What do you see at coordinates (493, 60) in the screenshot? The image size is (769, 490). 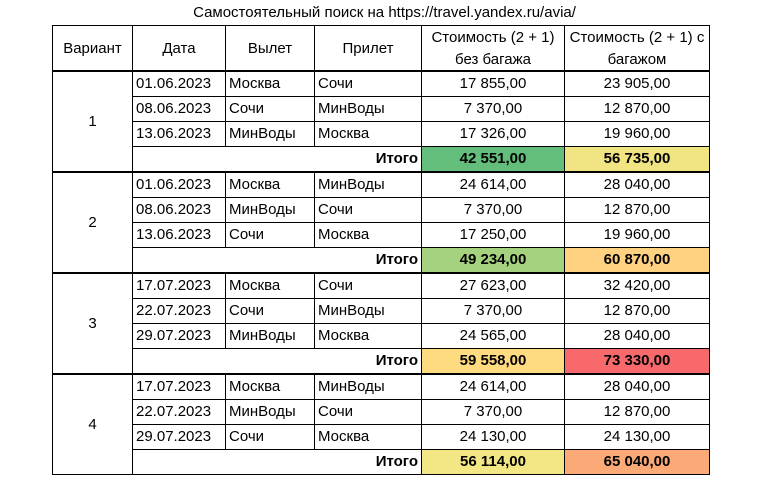 I see `header-cost-no-bag-line2: без багажа` at bounding box center [493, 60].